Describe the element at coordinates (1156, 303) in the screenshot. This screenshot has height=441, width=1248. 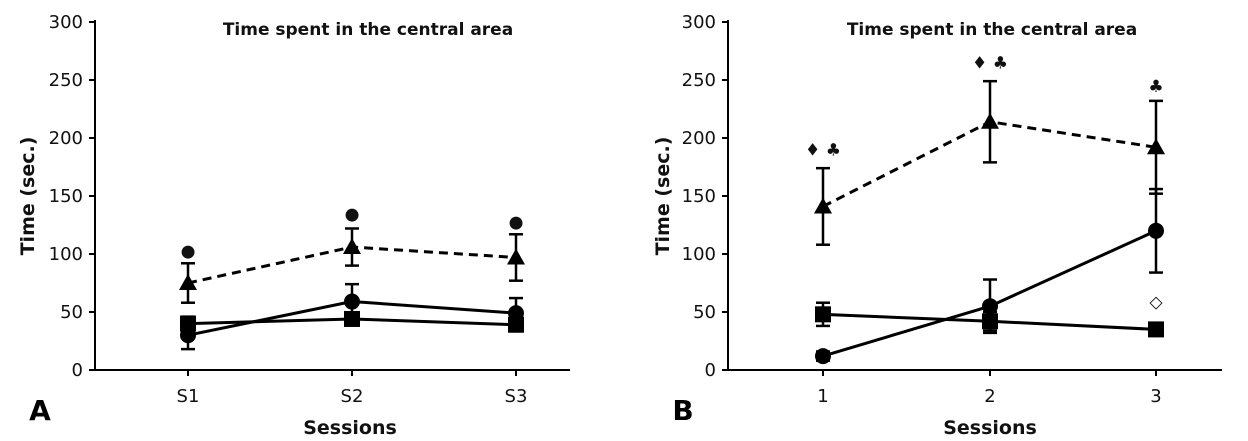
I see `significance-marker: ◇` at that location.